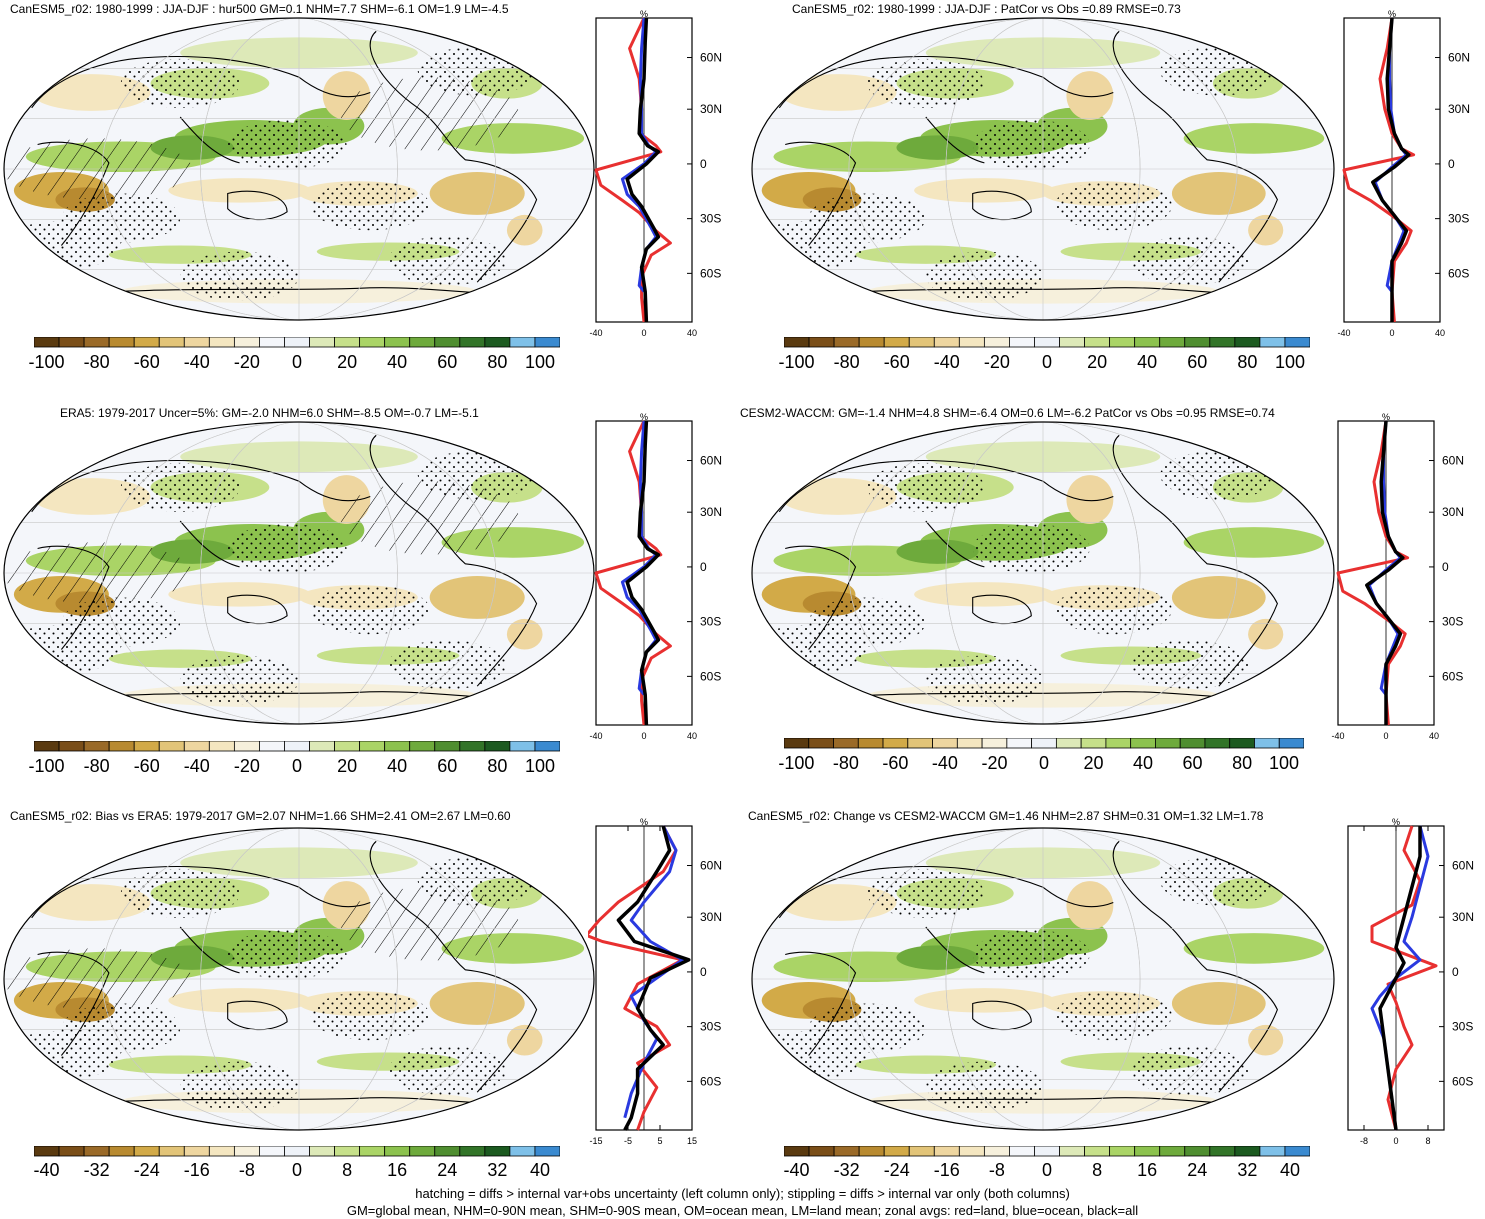 This screenshot has width=1485, height=1219. What do you see at coordinates (1379, 170) in the screenshot?
I see `land-zonal-line` at bounding box center [1379, 170].